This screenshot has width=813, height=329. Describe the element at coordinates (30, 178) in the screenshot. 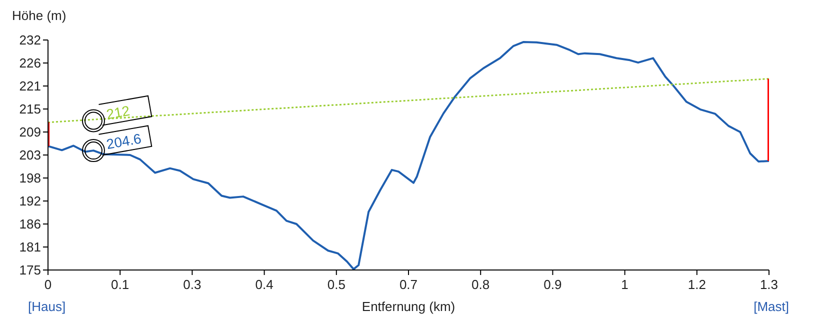

I see `y-tick-label: 198` at that location.